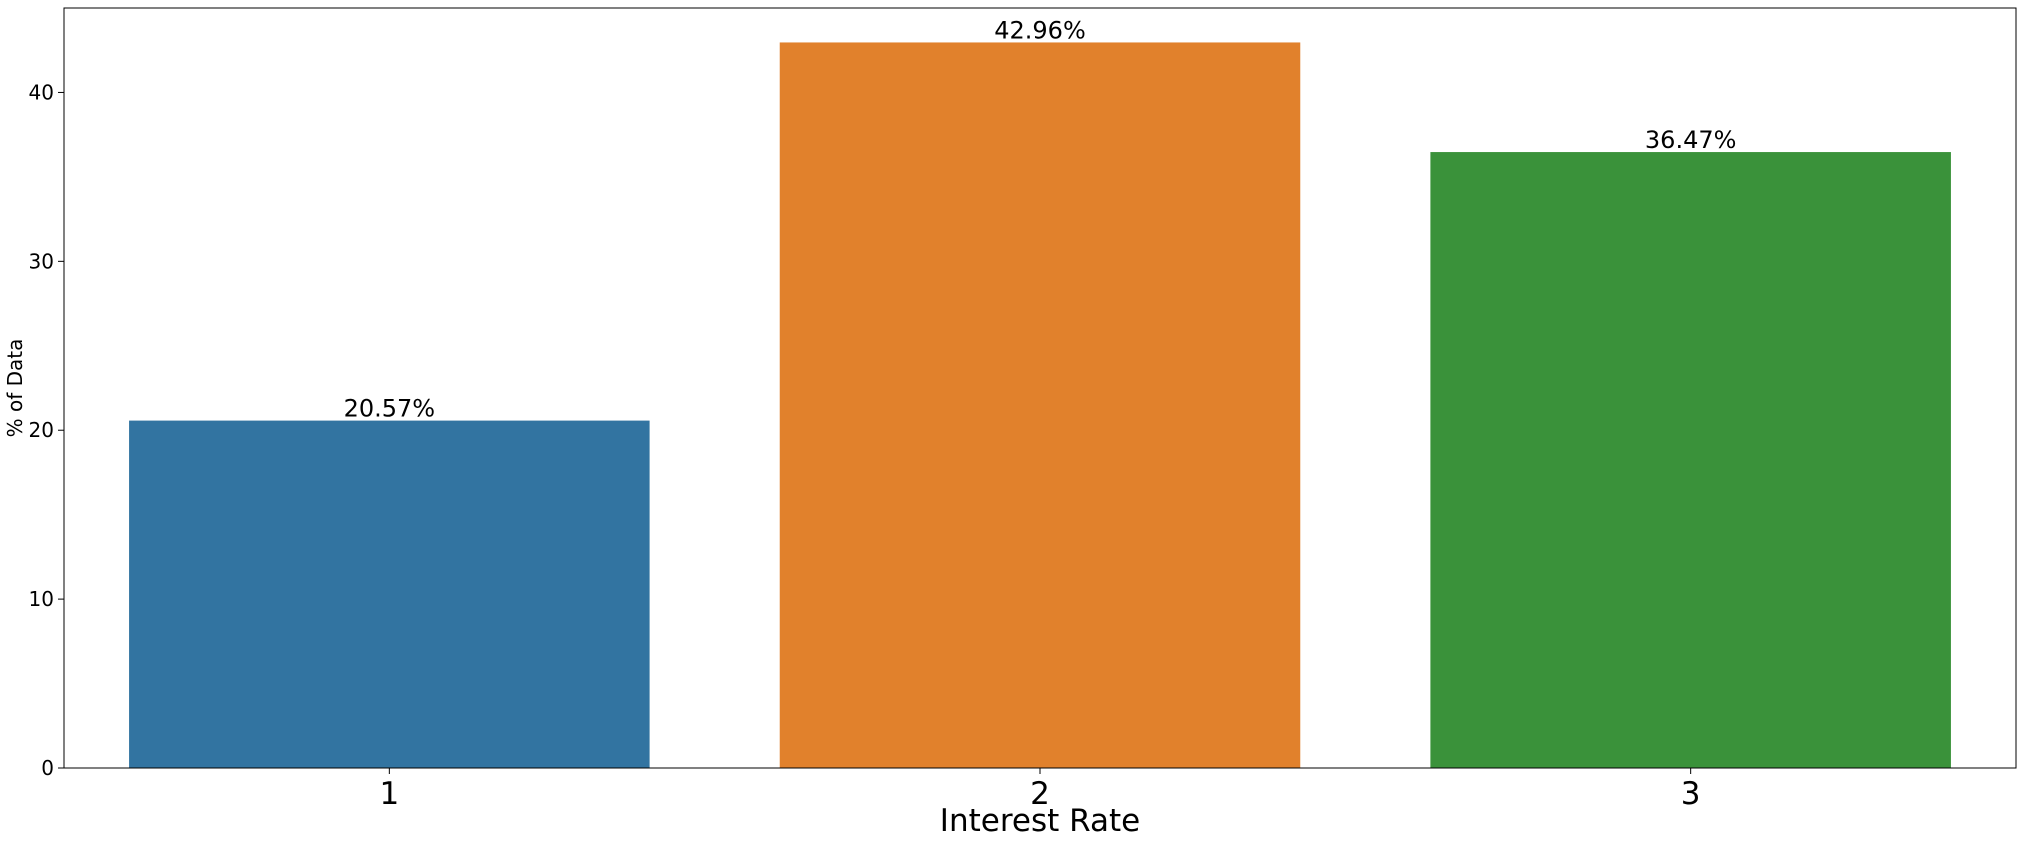  Describe the element at coordinates (41, 599) in the screenshot. I see `y-tick-label: 10` at that location.